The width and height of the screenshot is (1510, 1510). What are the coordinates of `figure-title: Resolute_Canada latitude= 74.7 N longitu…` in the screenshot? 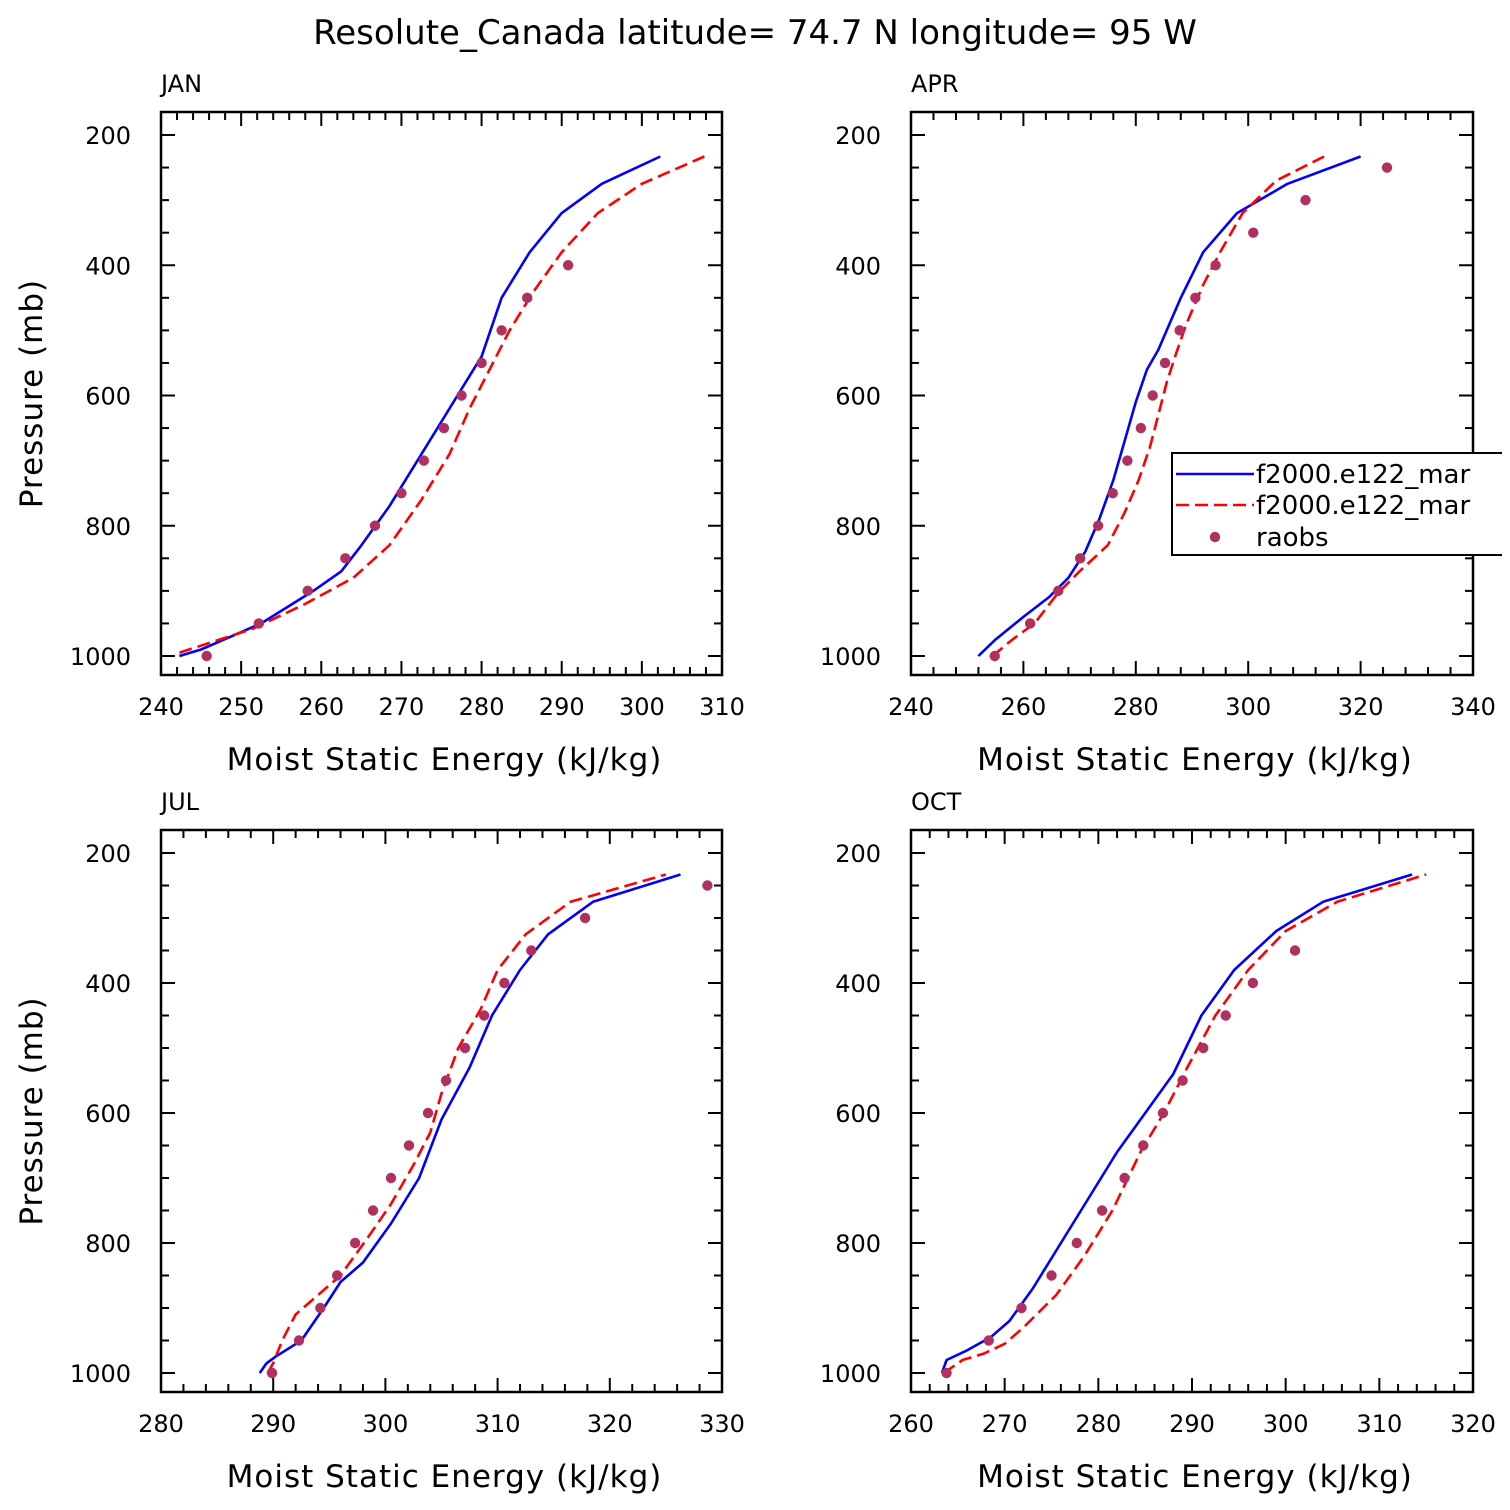 It's located at (755, 33).